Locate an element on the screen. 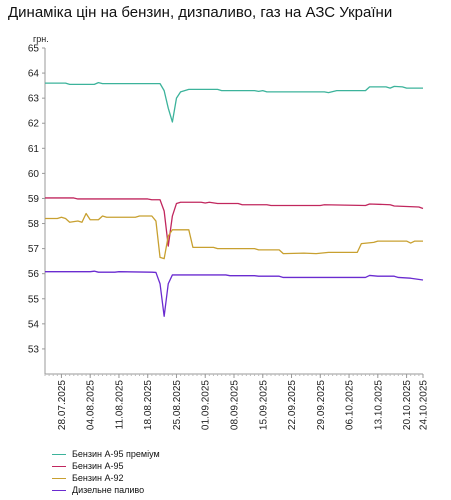 Image resolution: width=451 pixels, height=500 pixels. y-tick-label: 63 is located at coordinates (34, 99).